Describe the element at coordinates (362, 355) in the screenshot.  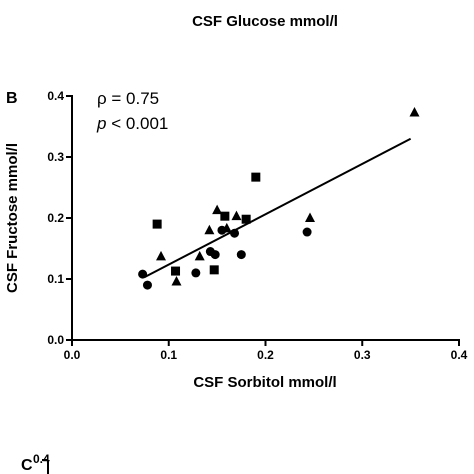
I see `x-tick-label: 0.3` at that location.